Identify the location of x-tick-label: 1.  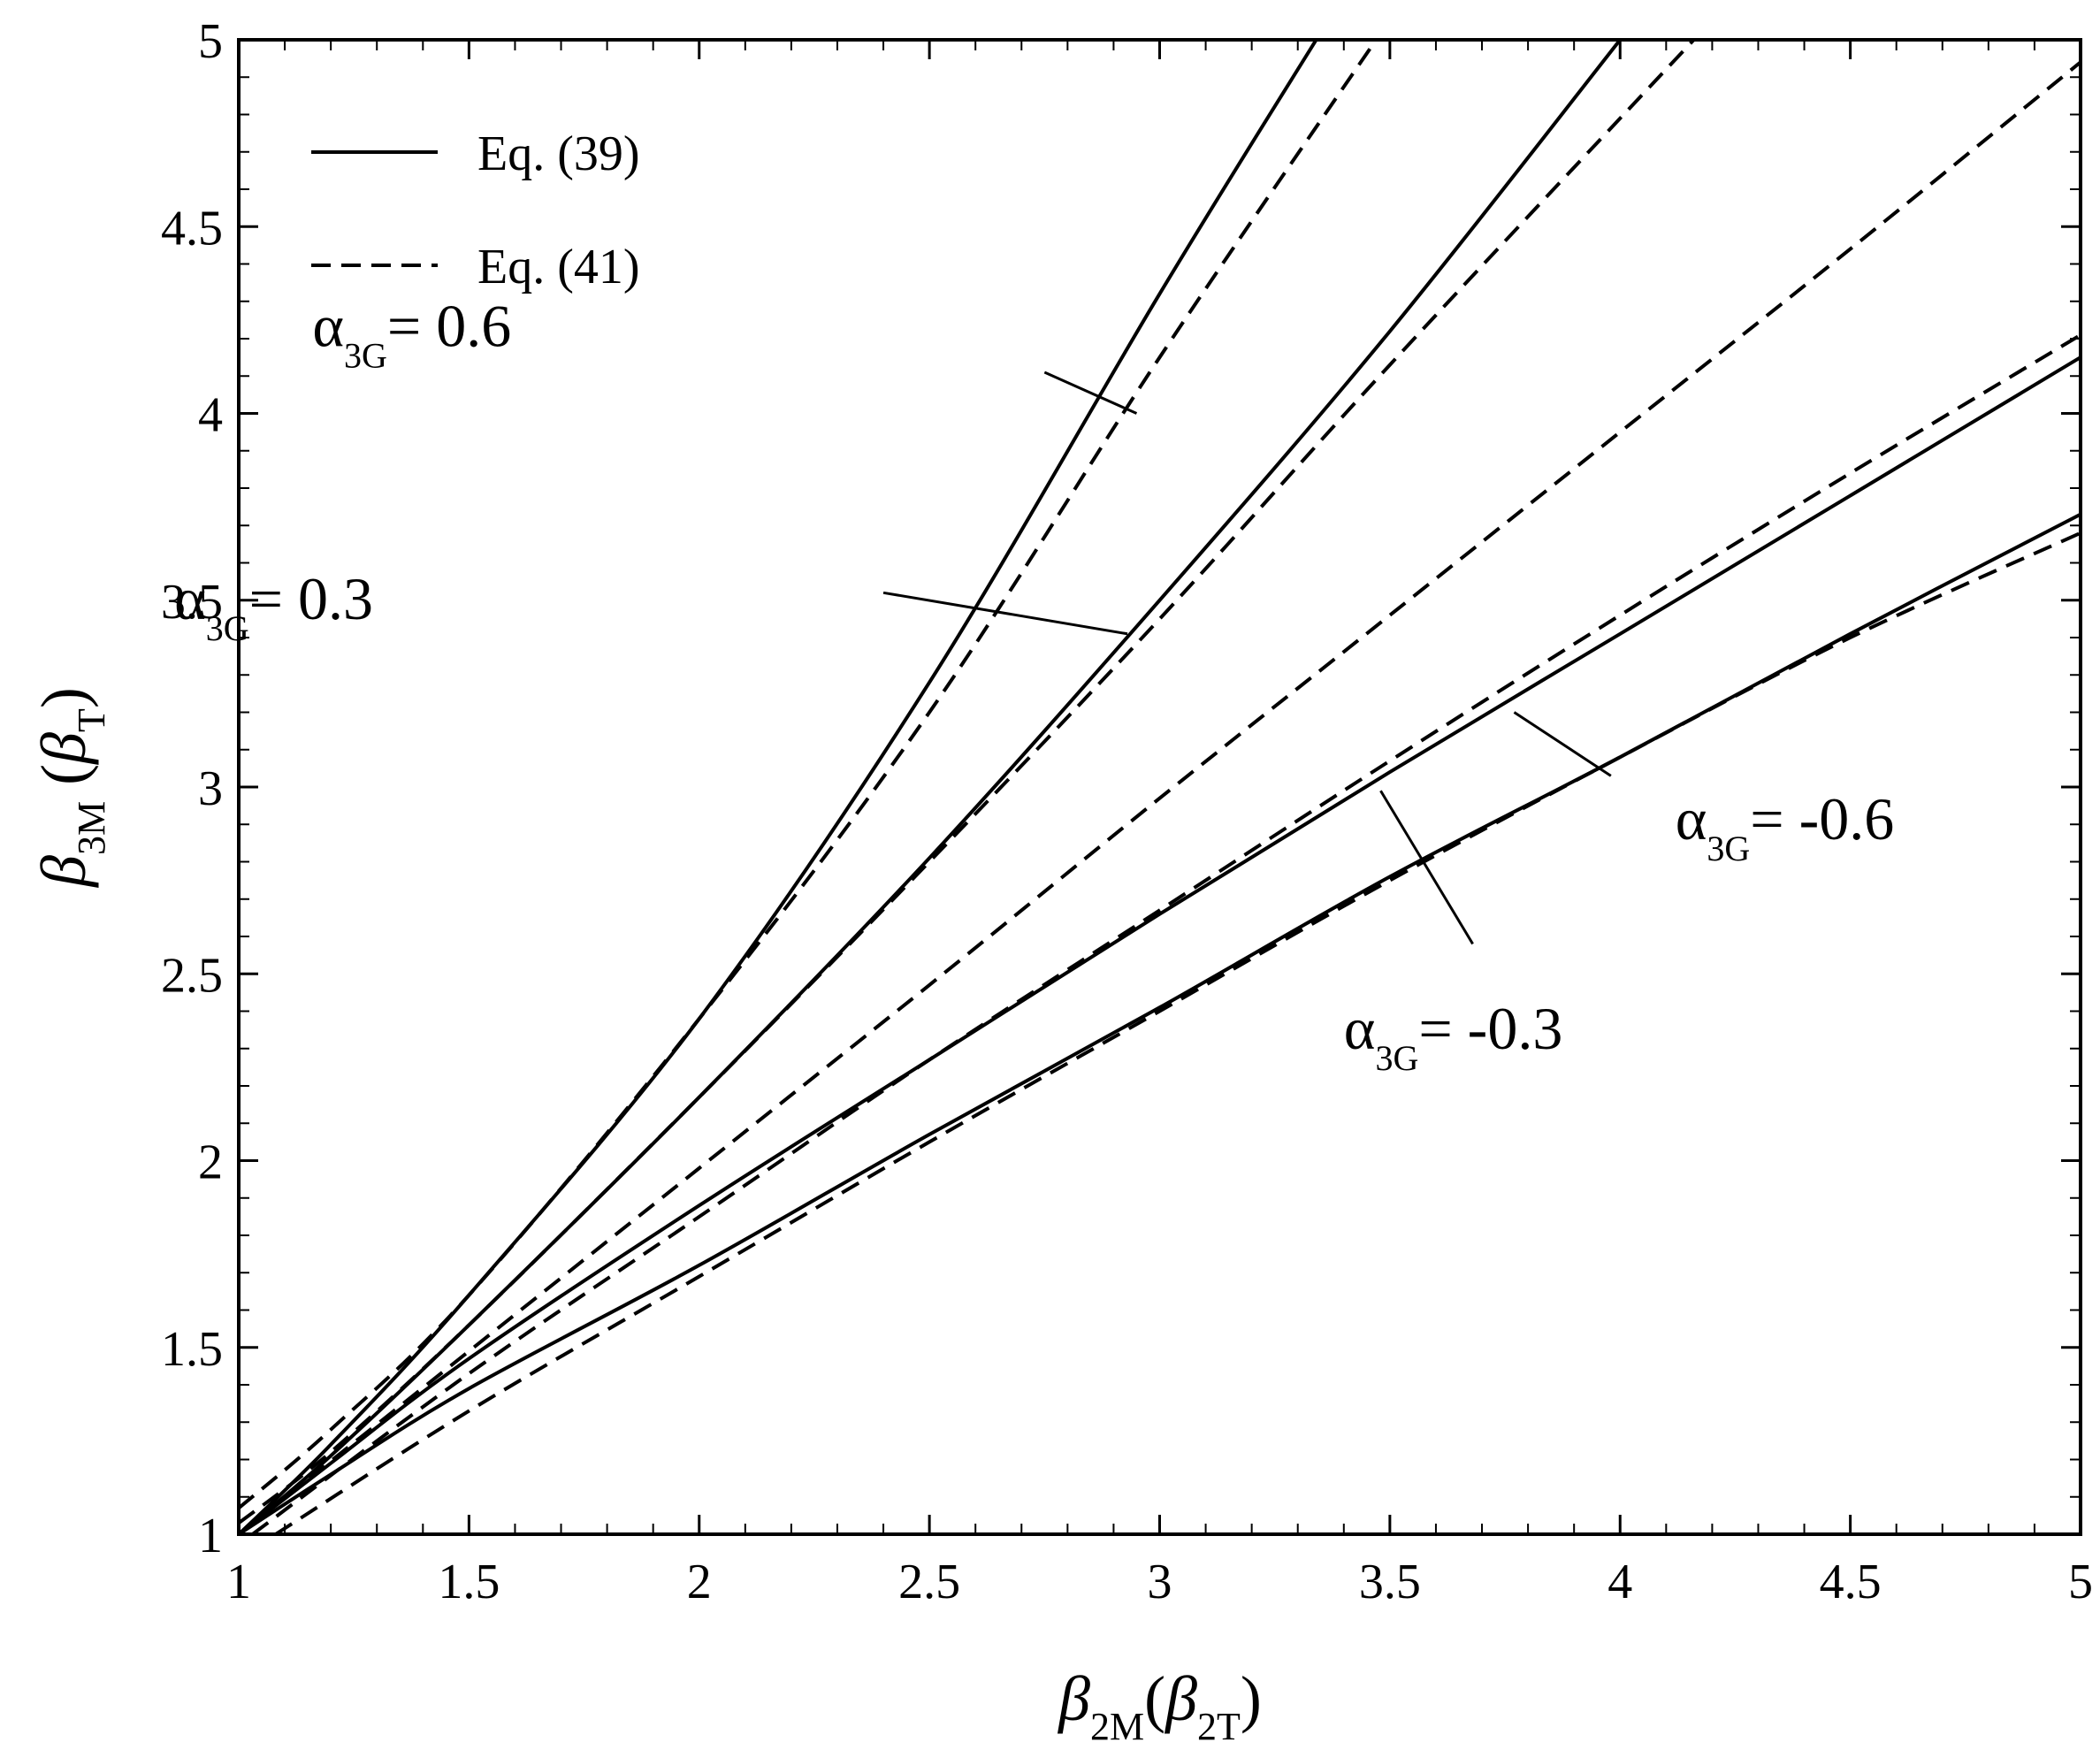
(238, 1582).